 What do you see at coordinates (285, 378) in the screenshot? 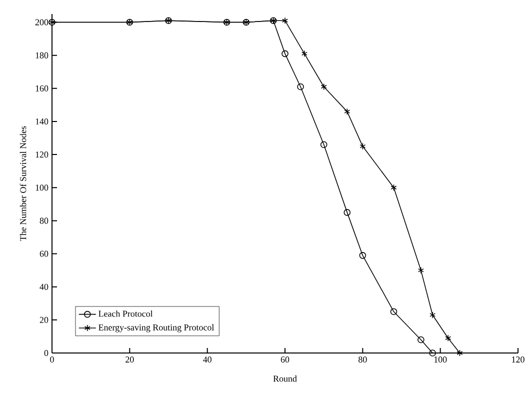
I see `x-axis-title: Round` at bounding box center [285, 378].